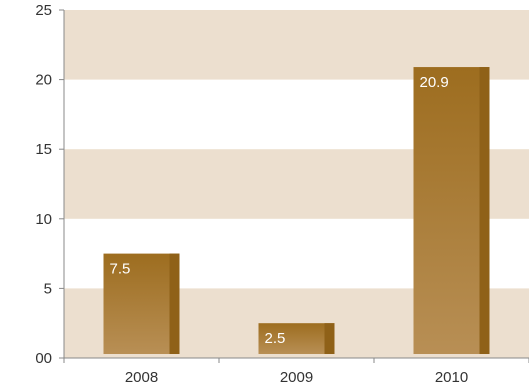  I want to click on bar-2008: 7.5, so click(141, 303).